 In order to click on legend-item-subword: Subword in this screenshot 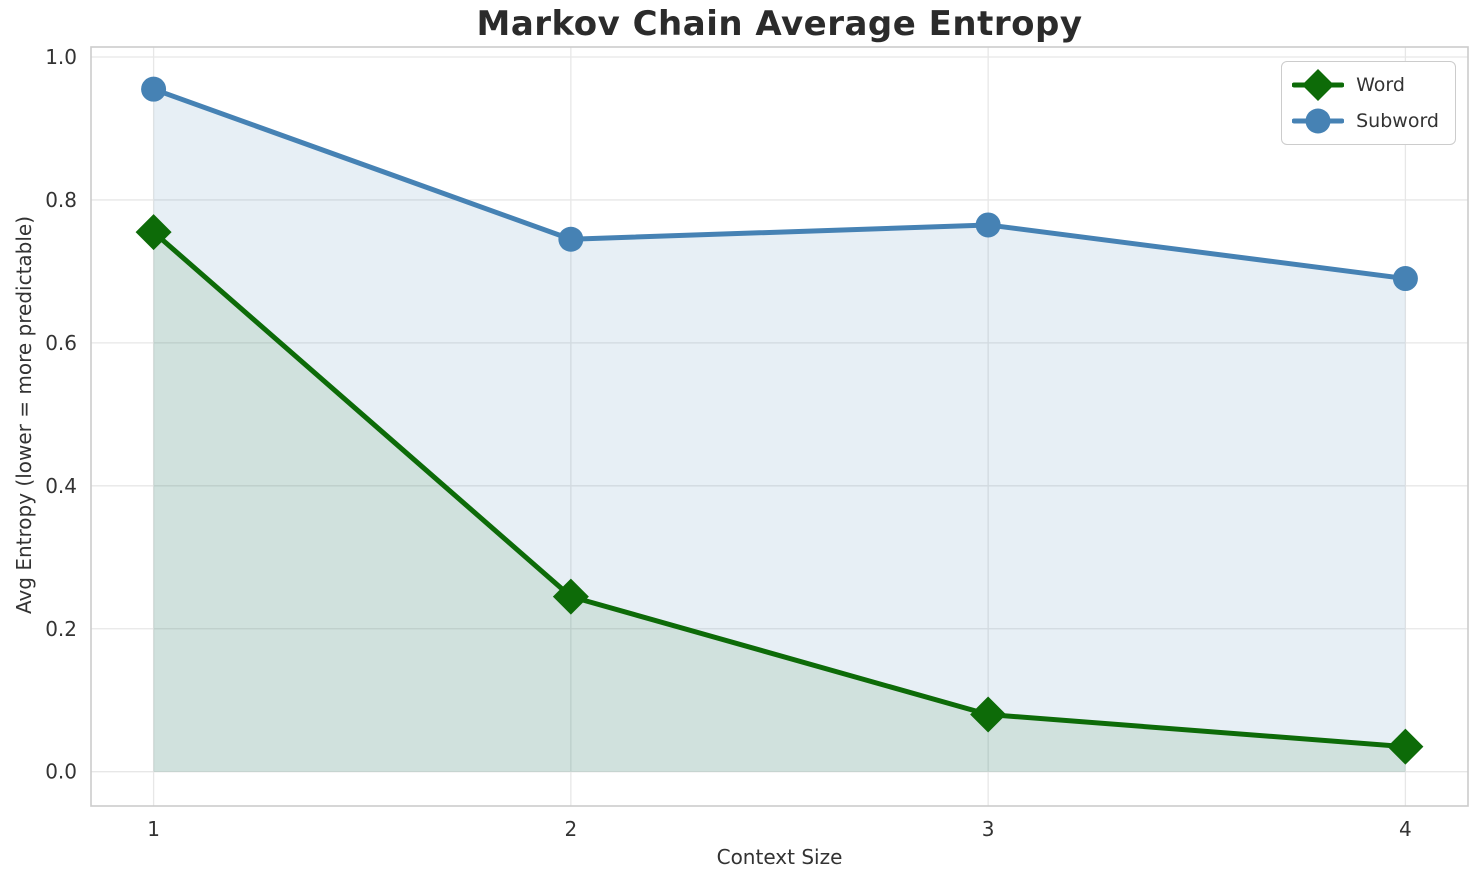, I will do `click(1365, 121)`.